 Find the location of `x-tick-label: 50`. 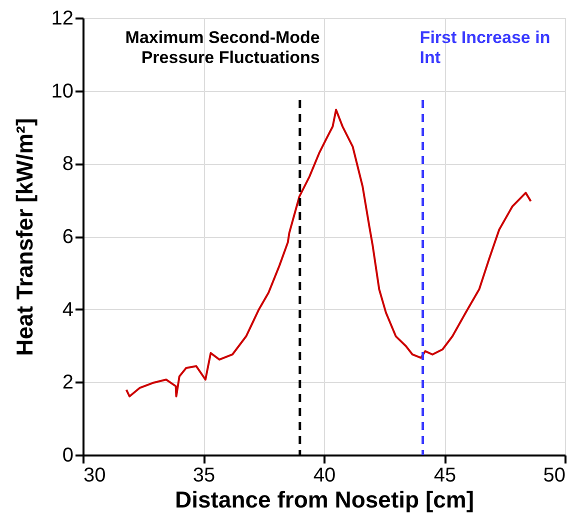

x-tick-label: 50 is located at coordinates (554, 475).